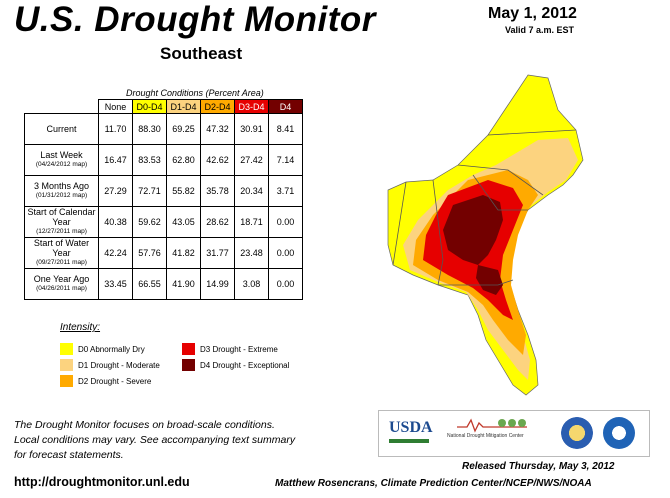  What do you see at coordinates (183, 106) in the screenshot?
I see `col-header-d1-d4: D1-D4` at bounding box center [183, 106].